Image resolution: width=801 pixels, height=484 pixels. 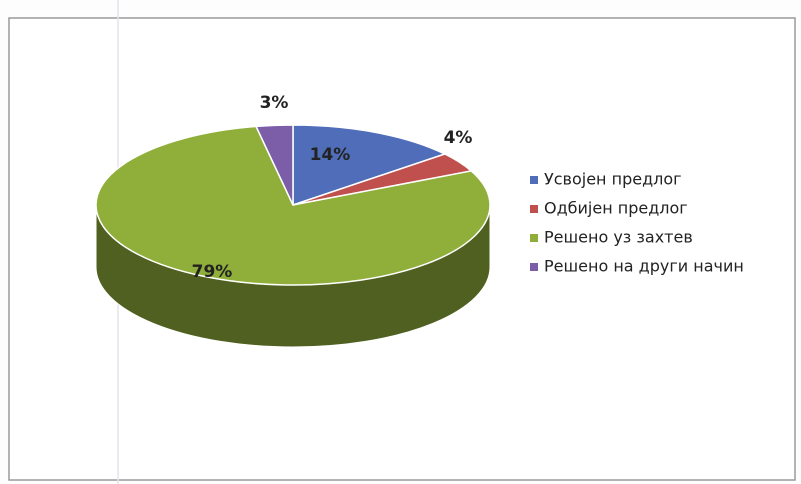 I want to click on legend-label: Решено уз захтев, so click(x=618, y=237).